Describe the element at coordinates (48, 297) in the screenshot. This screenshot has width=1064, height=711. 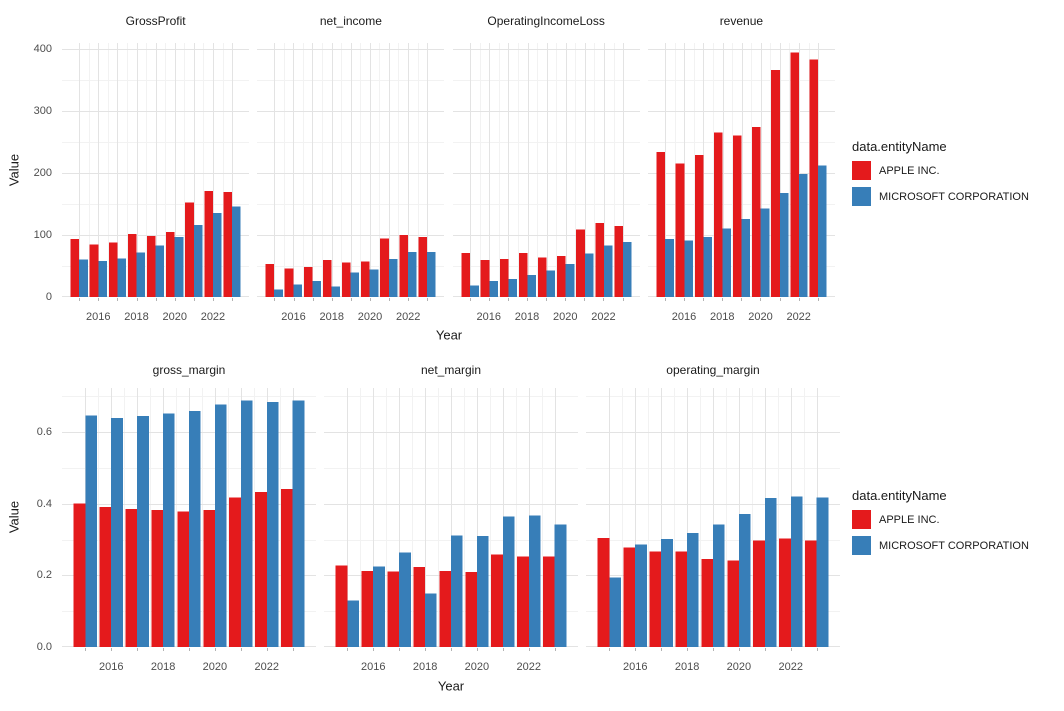
I see `y-axis-tick-label: 0` at that location.